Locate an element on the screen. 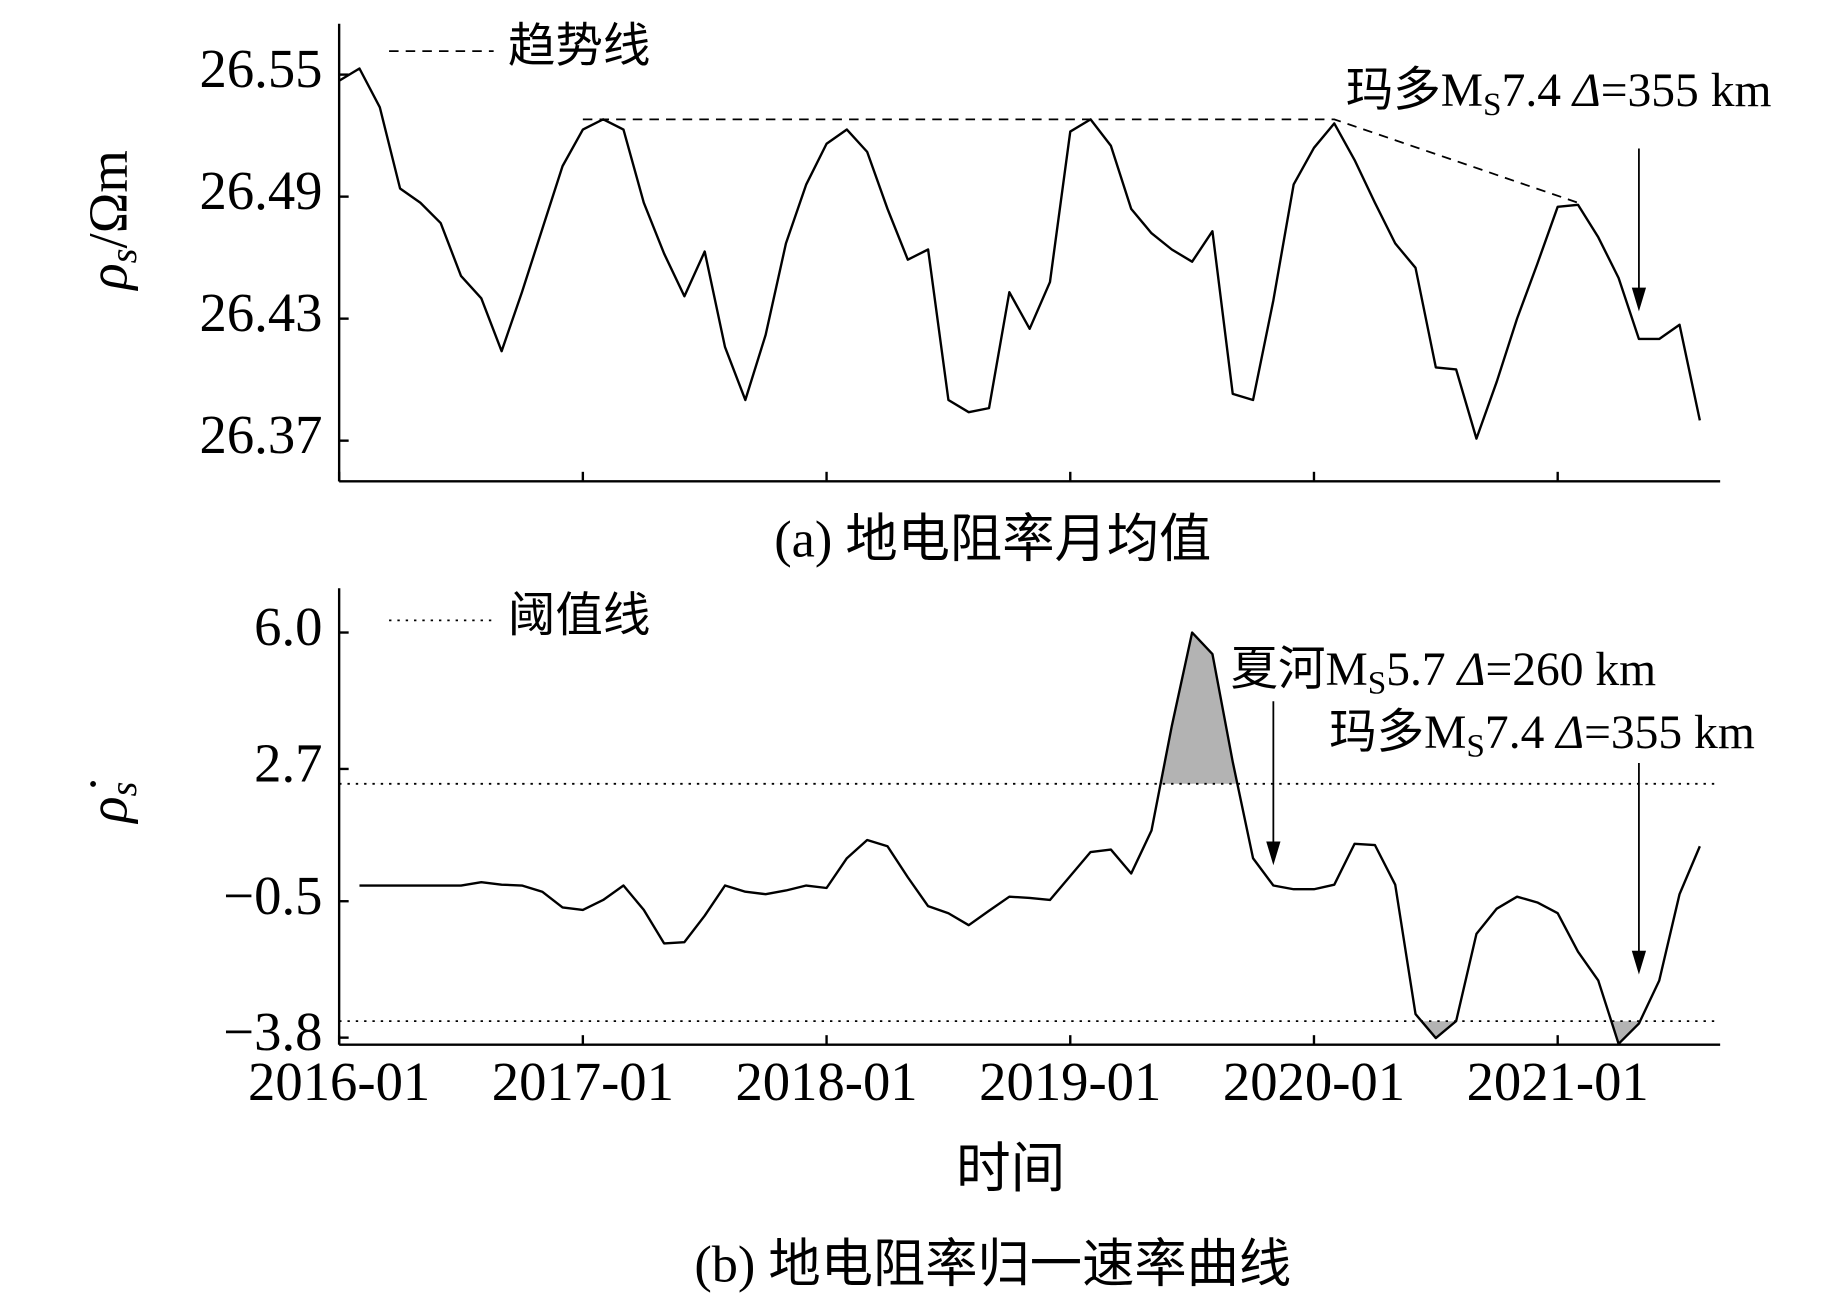  y-tick-label: −0.5 is located at coordinates (272, 895).